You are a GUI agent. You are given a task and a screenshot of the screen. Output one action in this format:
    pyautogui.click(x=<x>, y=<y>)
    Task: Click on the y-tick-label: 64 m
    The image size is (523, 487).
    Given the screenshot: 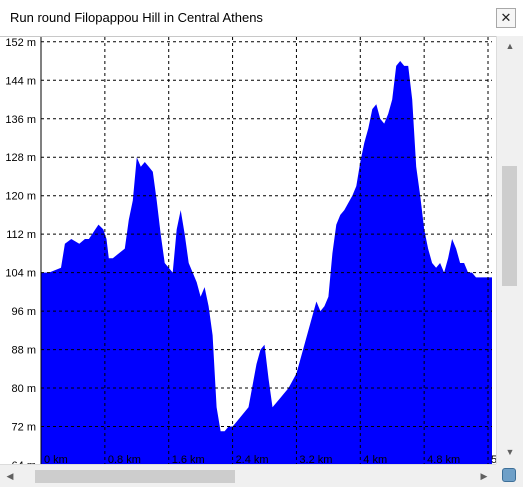 What is the action you would take?
    pyautogui.click(x=24, y=462)
    